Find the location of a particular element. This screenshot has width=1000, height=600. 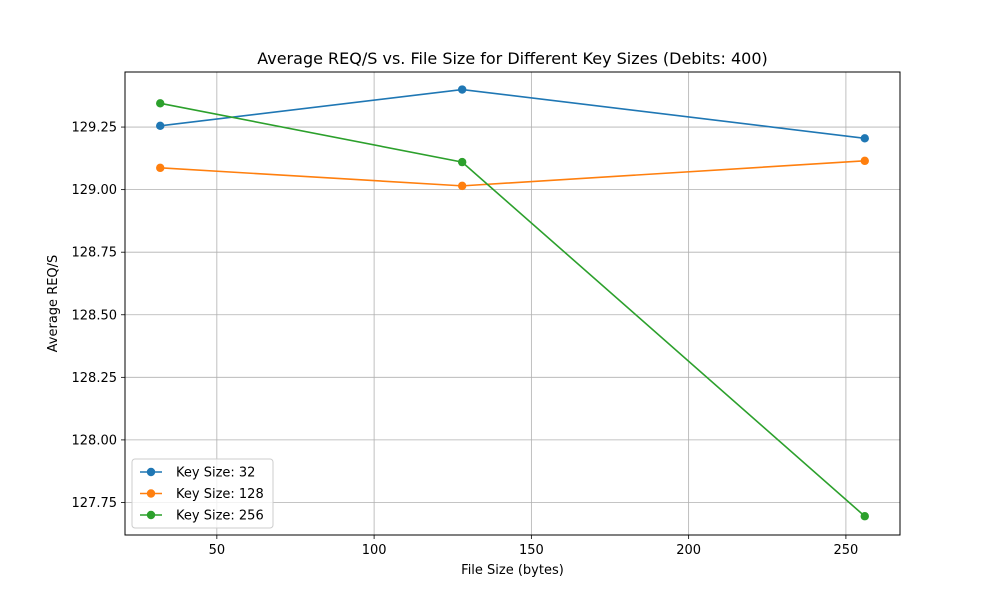

legend-box is located at coordinates (202, 493).